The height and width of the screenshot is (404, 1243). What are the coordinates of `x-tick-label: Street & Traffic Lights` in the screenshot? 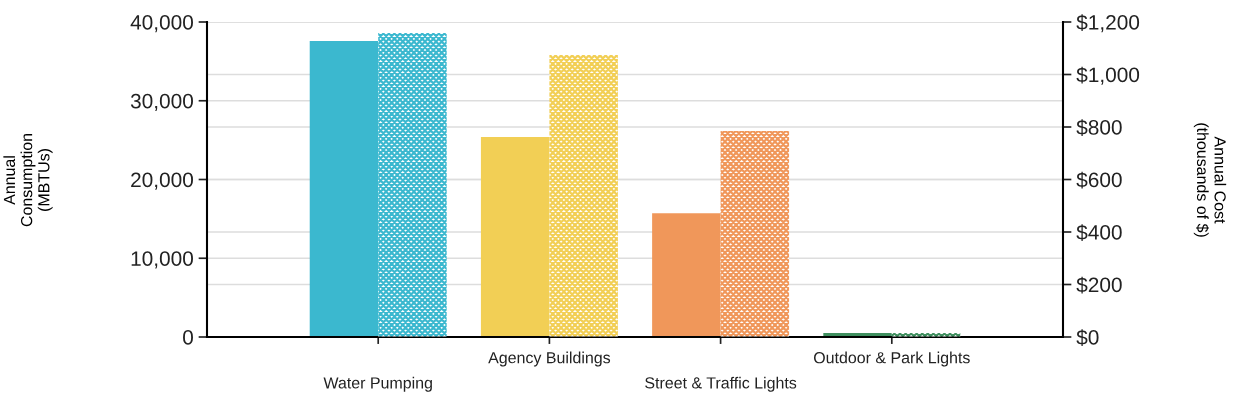 It's located at (721, 384).